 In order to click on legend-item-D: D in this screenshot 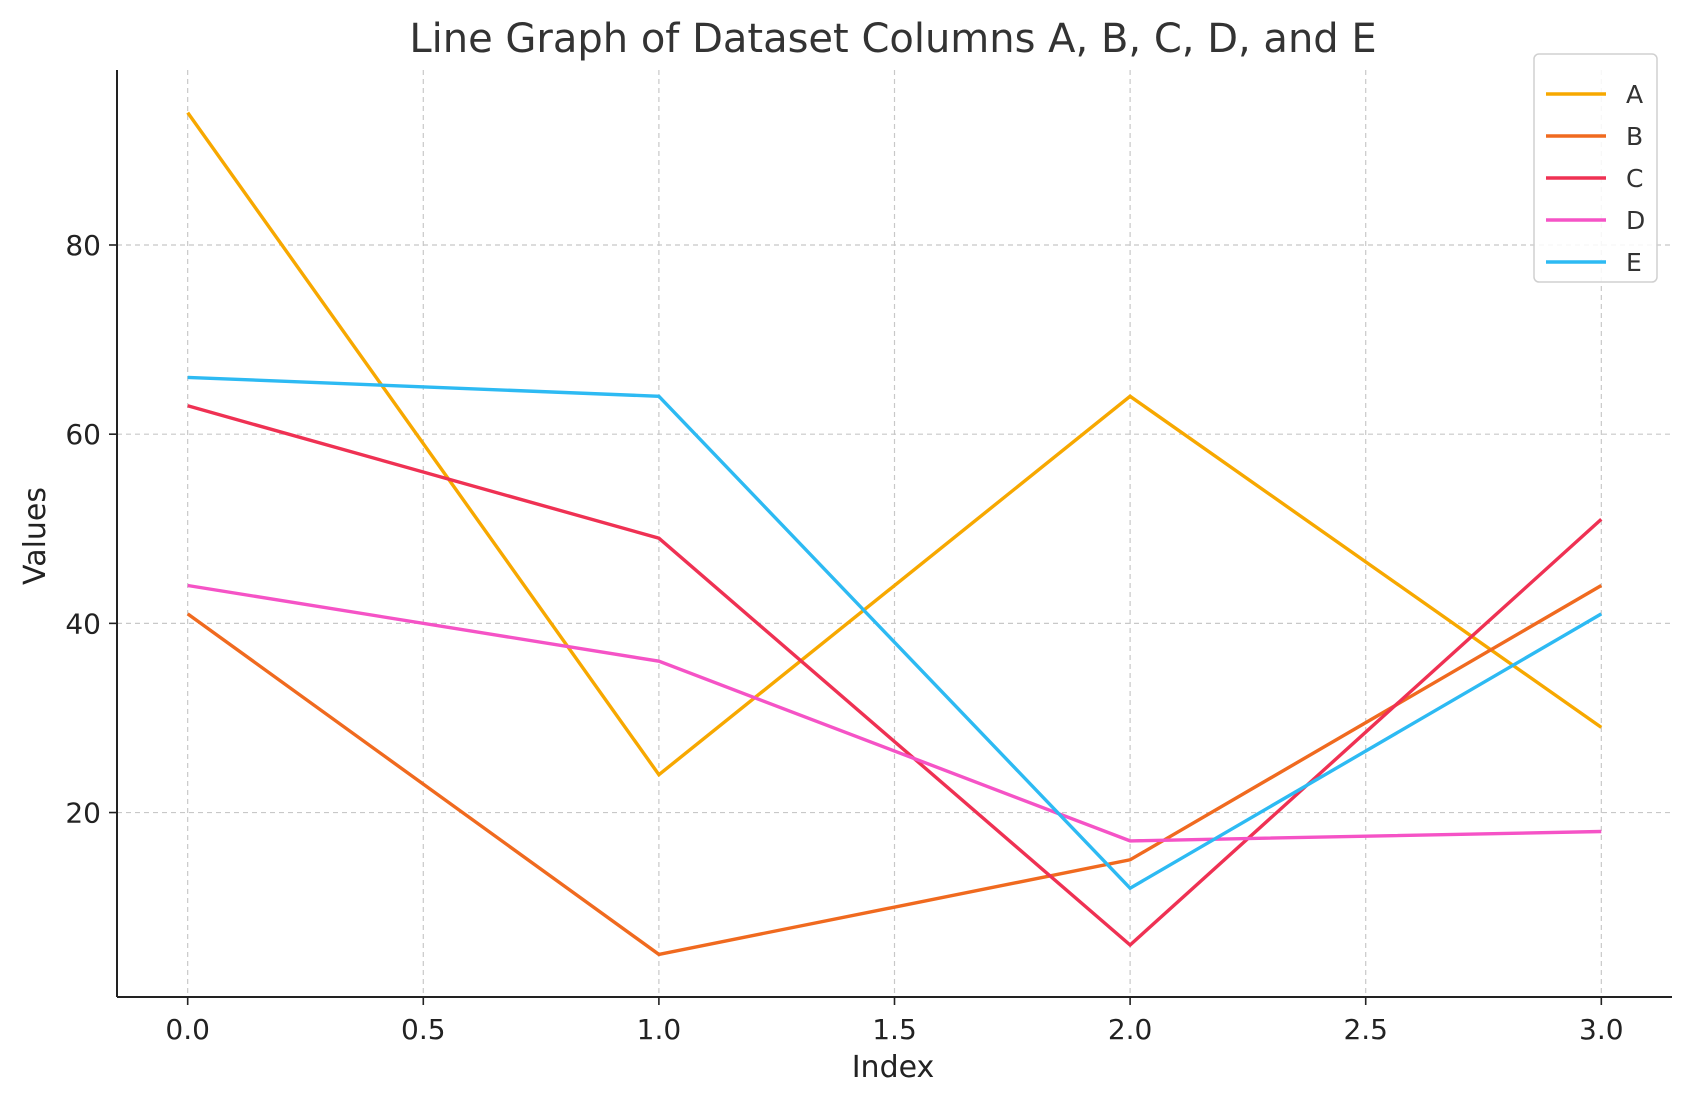, I will do `click(1595, 220)`.